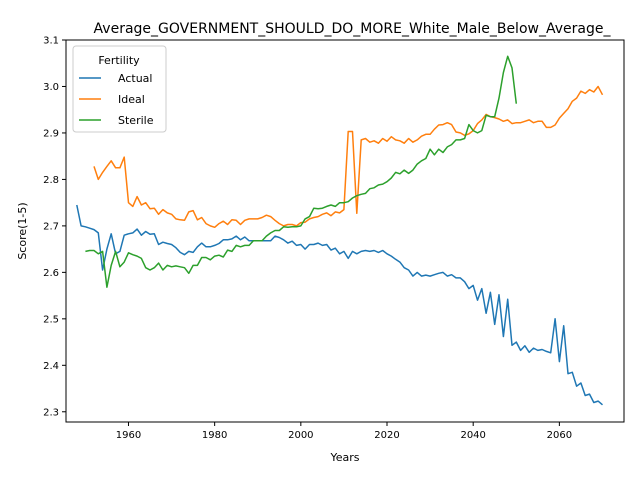  What do you see at coordinates (472, 435) in the screenshot?
I see `x-tick-label: 2040` at bounding box center [472, 435].